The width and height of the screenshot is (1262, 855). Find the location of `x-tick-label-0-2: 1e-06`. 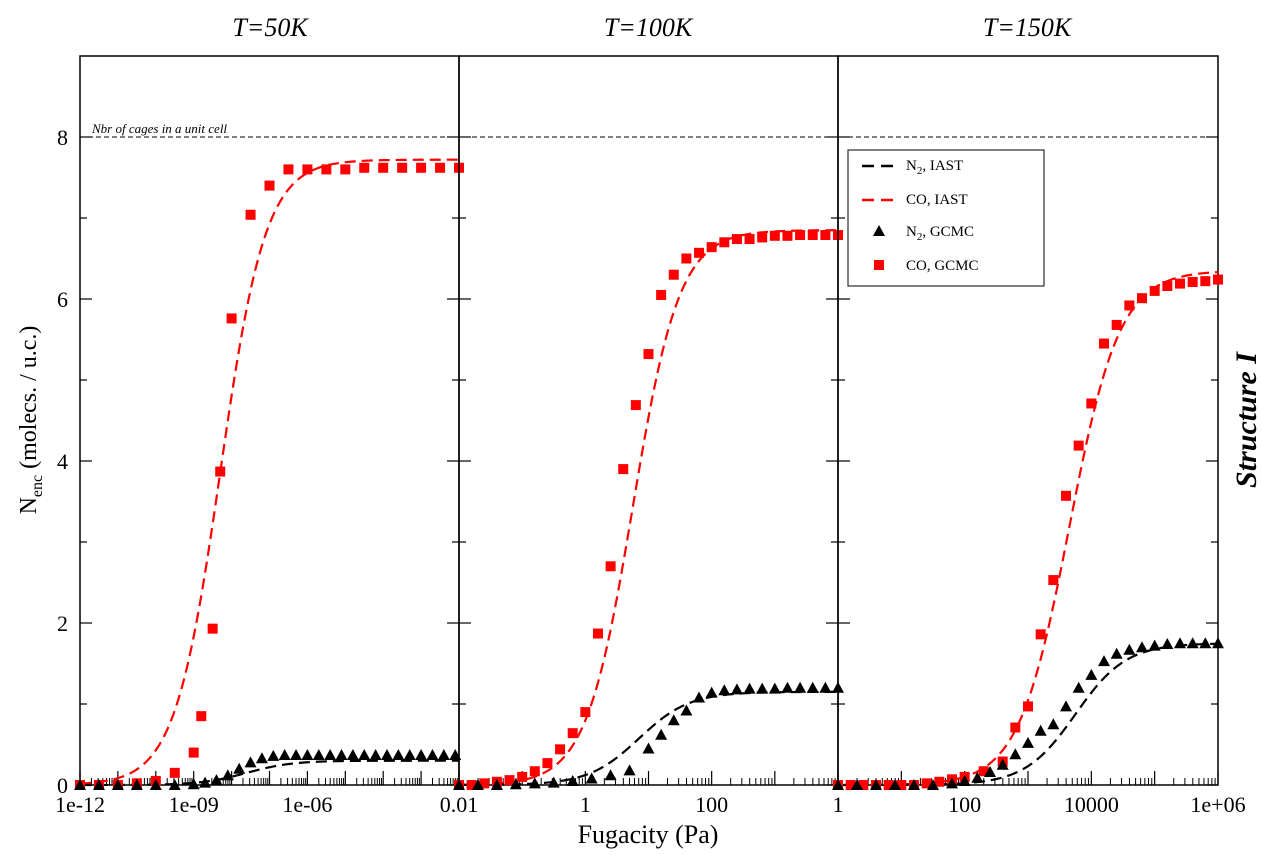

x-tick-label-0-2: 1e-06 is located at coordinates (307, 804).